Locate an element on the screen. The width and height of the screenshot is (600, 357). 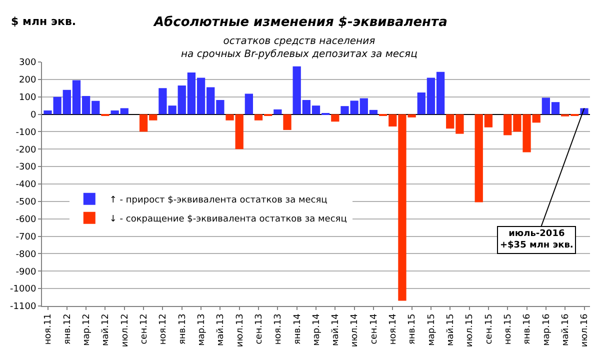
x-tick-label: май.13 is located at coordinates (221, 330).